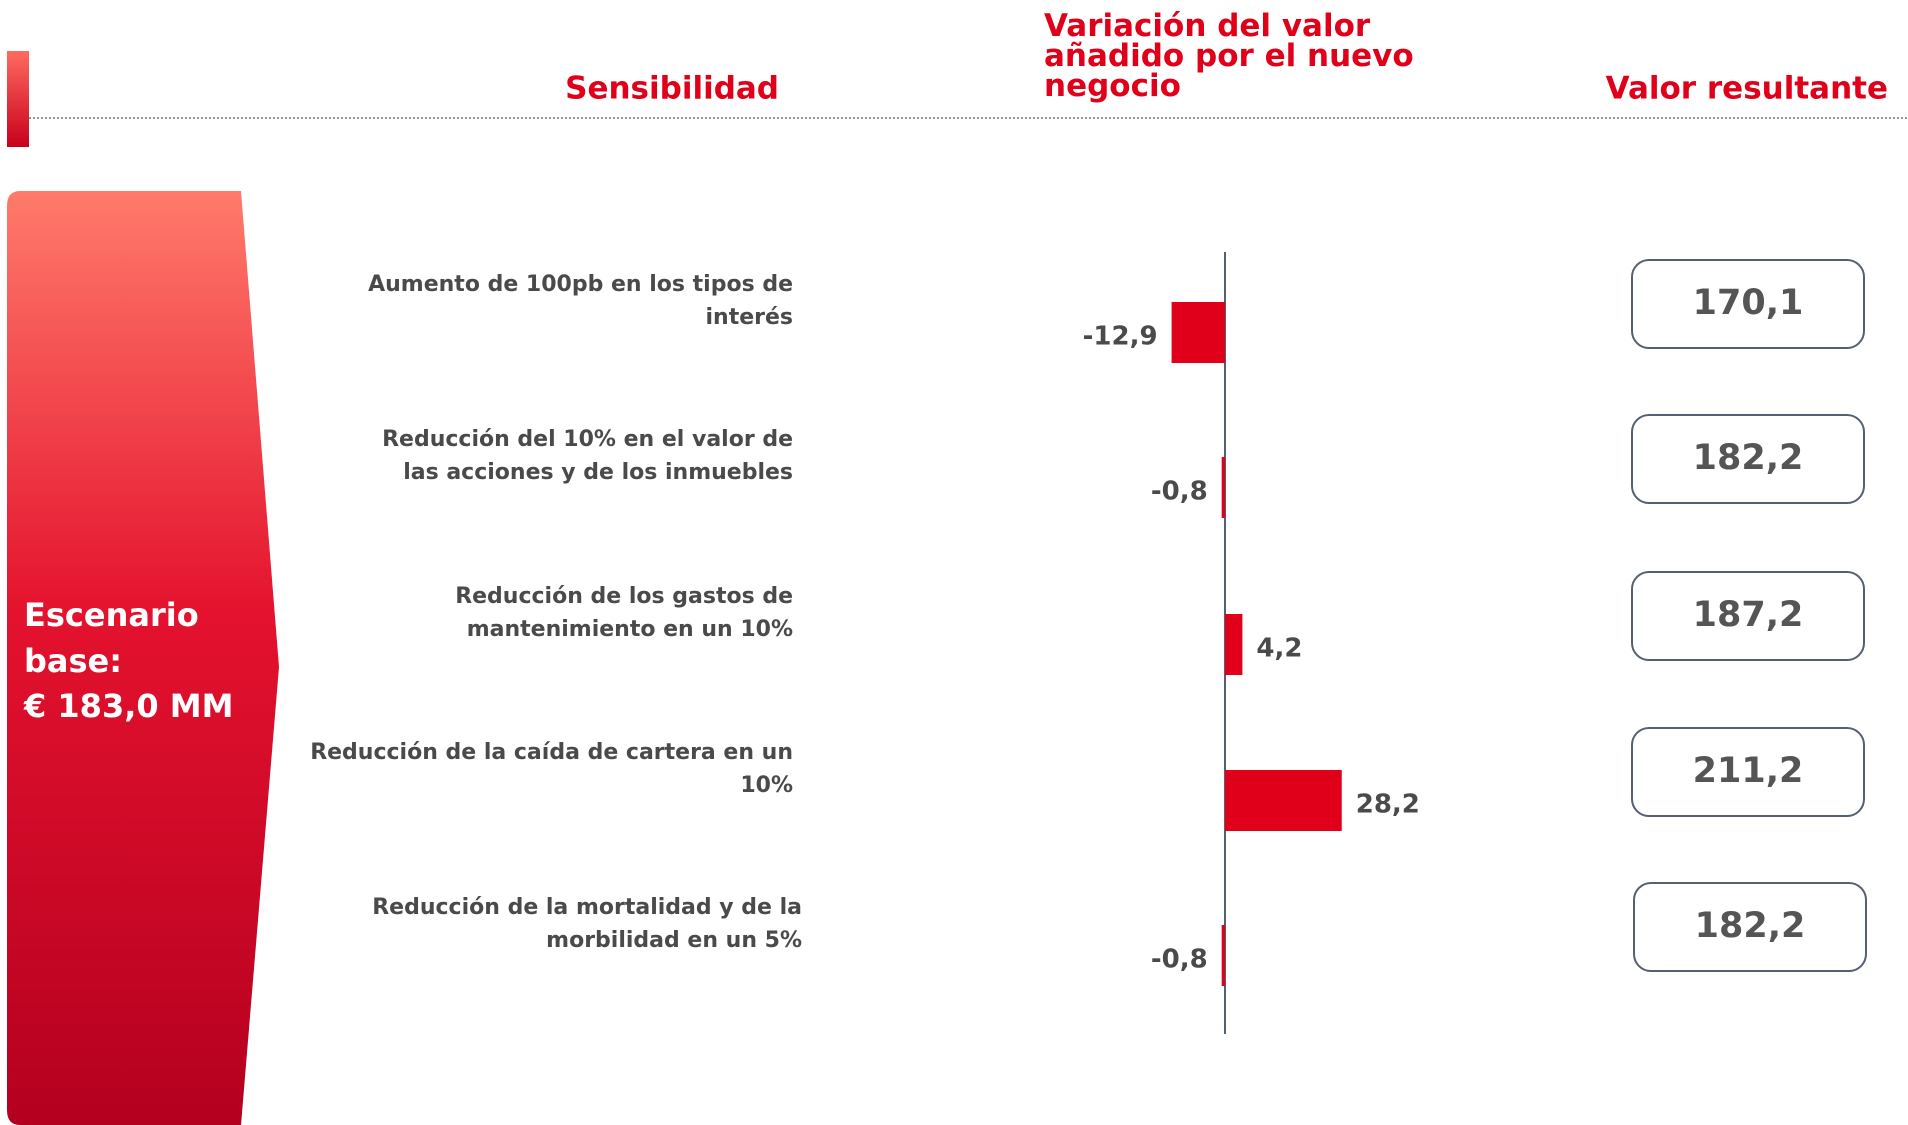 Image resolution: width=1908 pixels, height=1125 pixels. I want to click on category-label: Aumento de 100pb en los tipos de interés, so click(580, 301).